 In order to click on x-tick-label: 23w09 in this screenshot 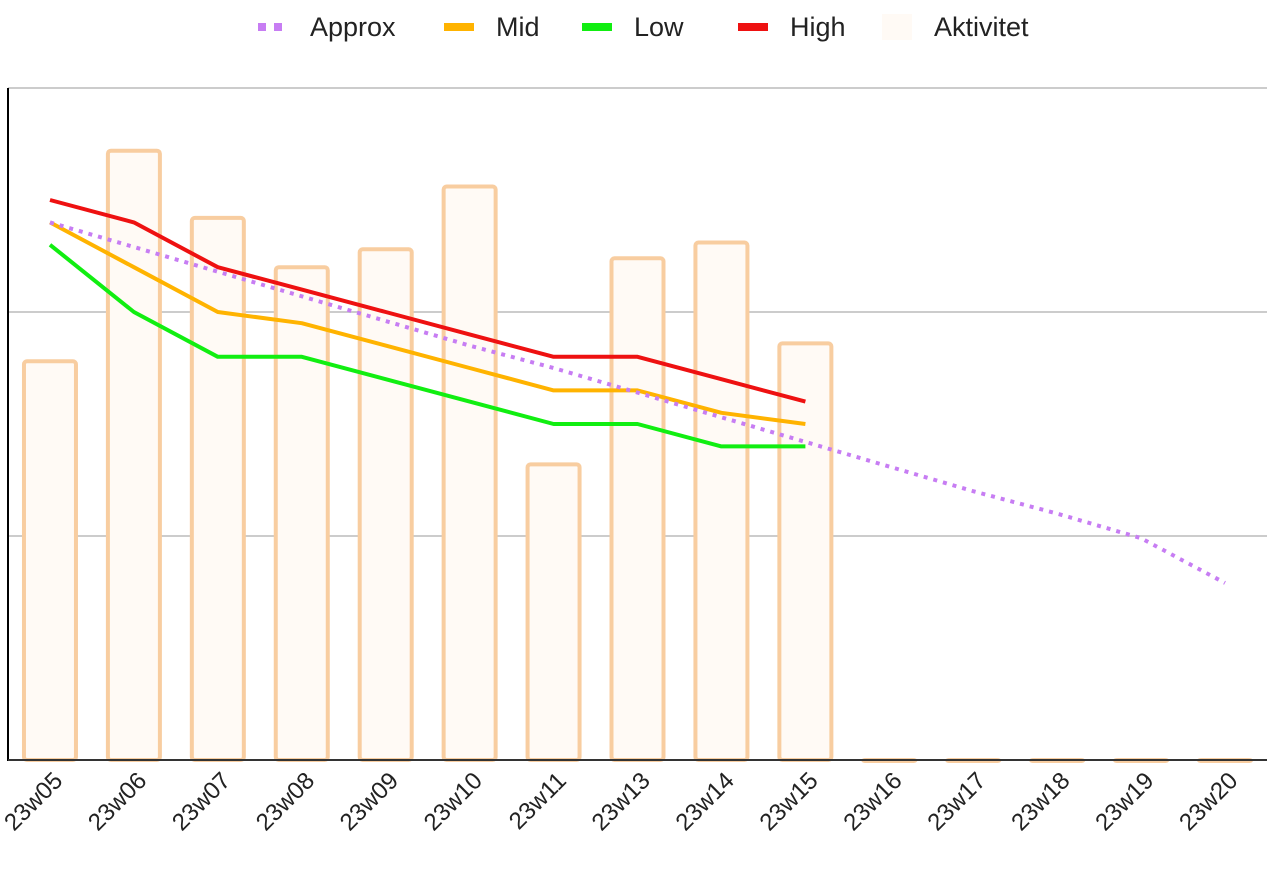, I will do `click(369, 801)`.